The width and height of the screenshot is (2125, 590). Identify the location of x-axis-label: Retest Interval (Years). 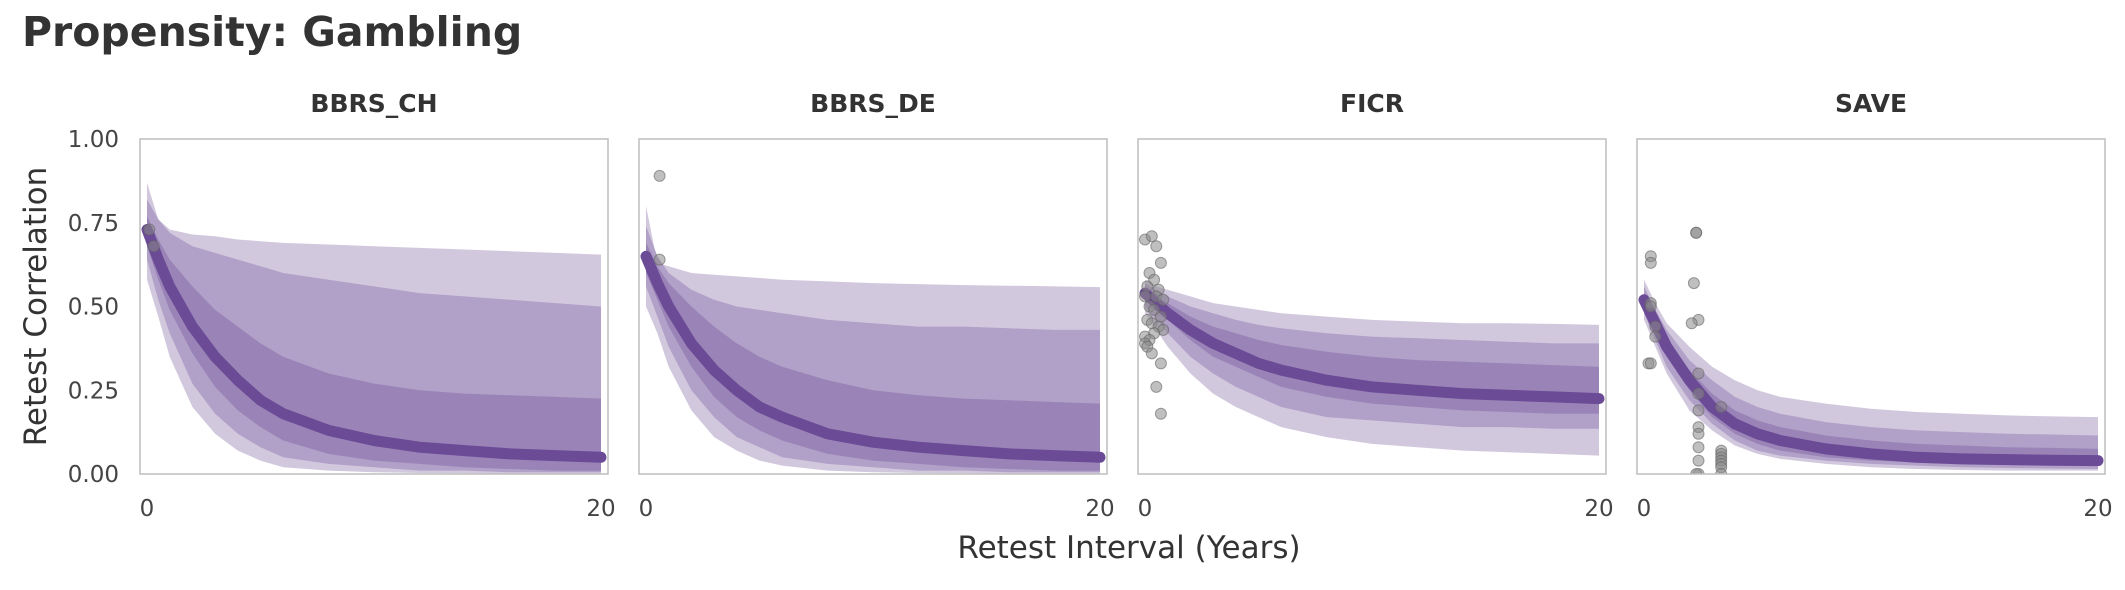
(1128, 548).